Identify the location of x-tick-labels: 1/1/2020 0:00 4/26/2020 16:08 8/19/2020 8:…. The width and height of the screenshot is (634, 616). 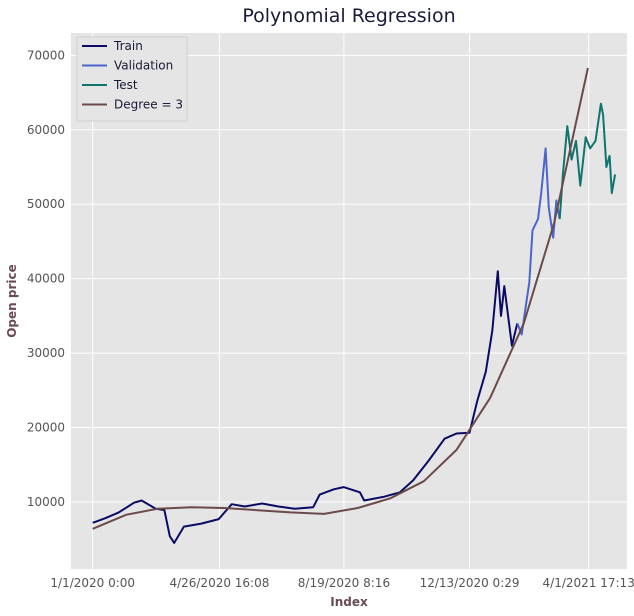
(342, 583).